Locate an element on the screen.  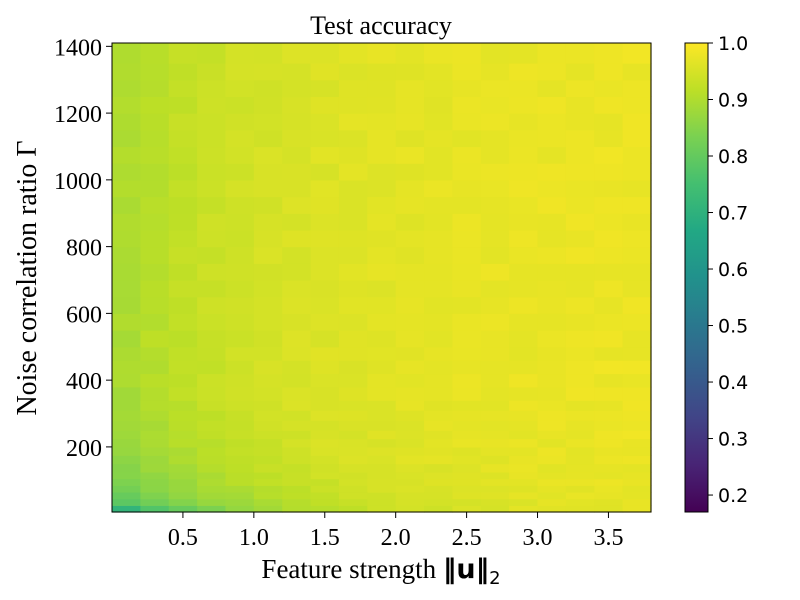
x-tick-label: 2.0 is located at coordinates (396, 538).